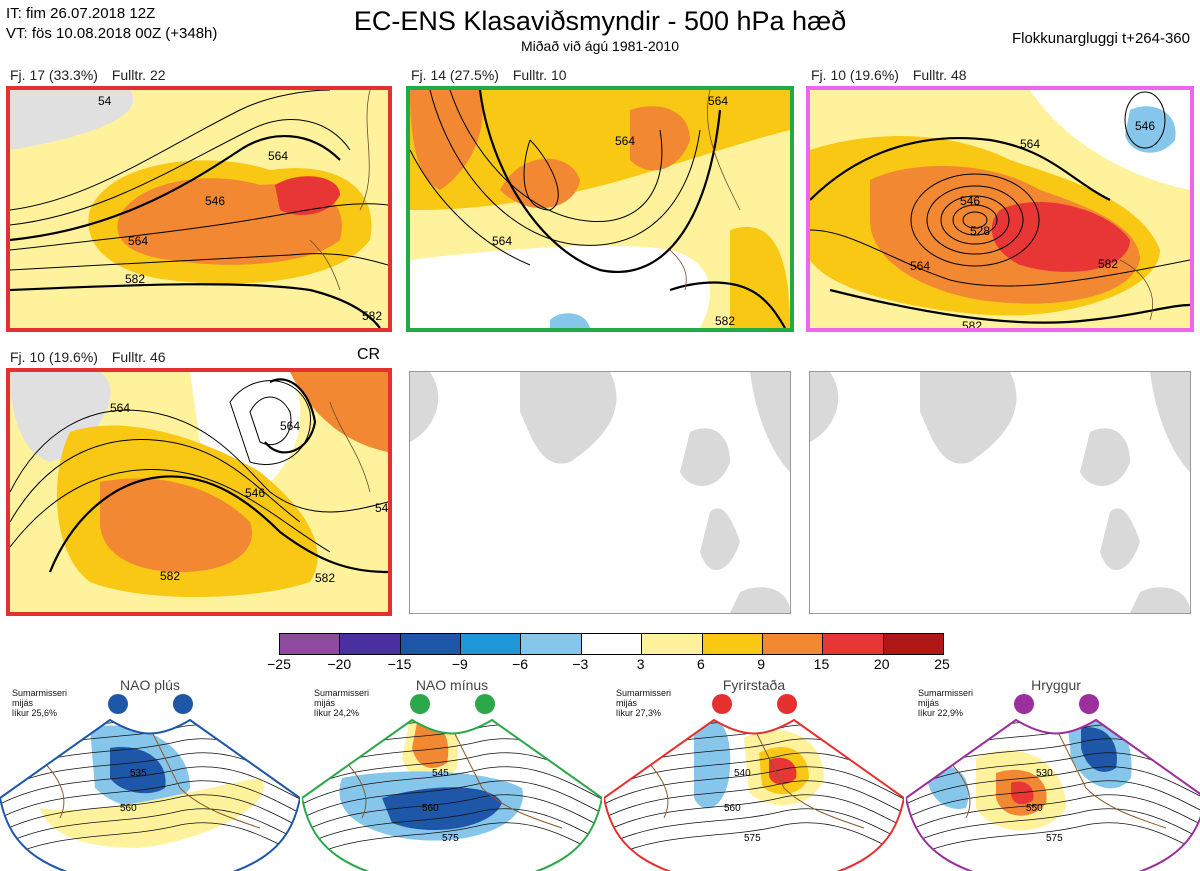 Image resolution: width=1200 pixels, height=871 pixels. What do you see at coordinates (369, 354) in the screenshot?
I see `cr-label: CR` at bounding box center [369, 354].